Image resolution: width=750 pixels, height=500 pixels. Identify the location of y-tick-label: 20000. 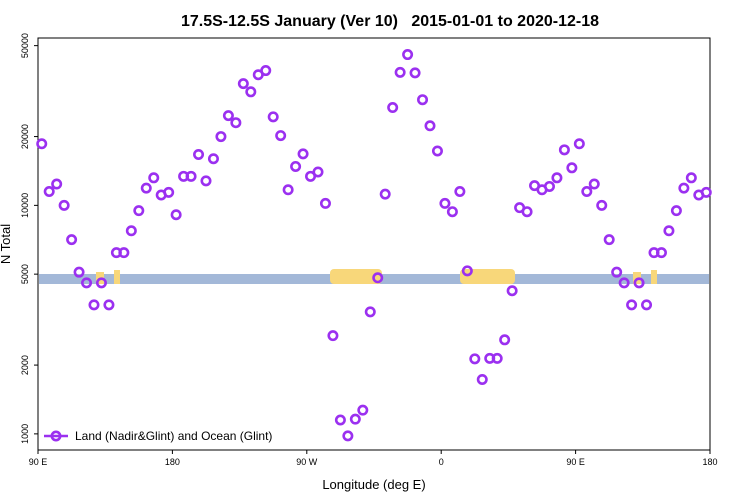
(25, 136).